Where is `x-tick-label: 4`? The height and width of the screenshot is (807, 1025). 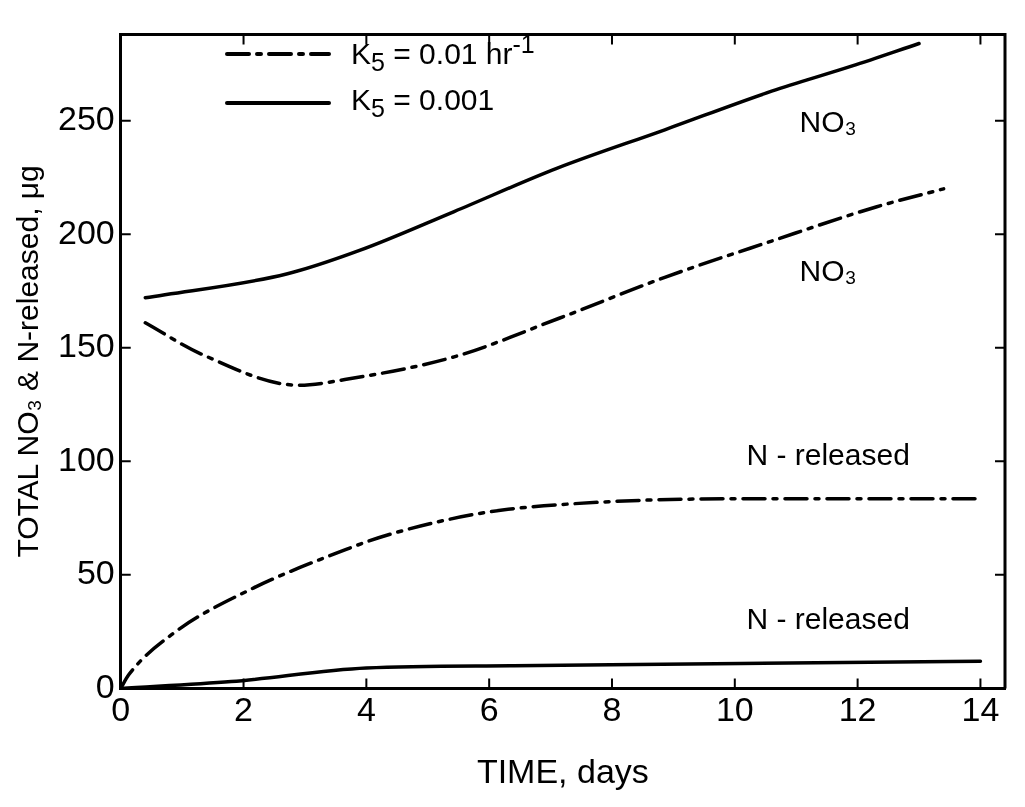
x-tick-label: 4 is located at coordinates (366, 709).